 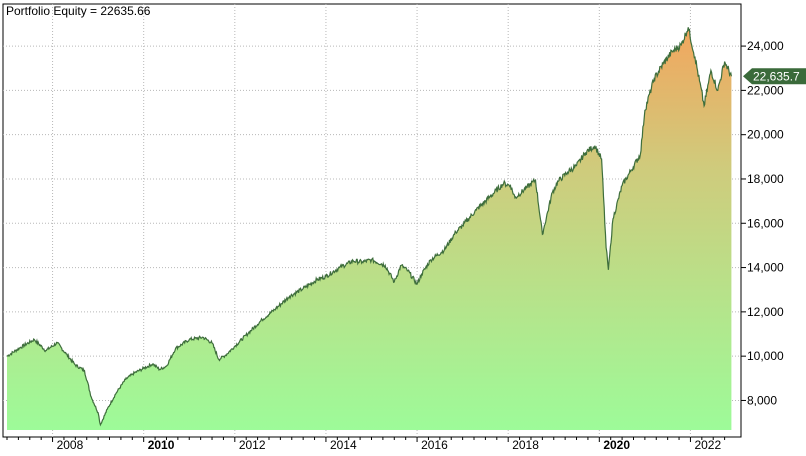 I want to click on last-value-badge, so click(x=774, y=76).